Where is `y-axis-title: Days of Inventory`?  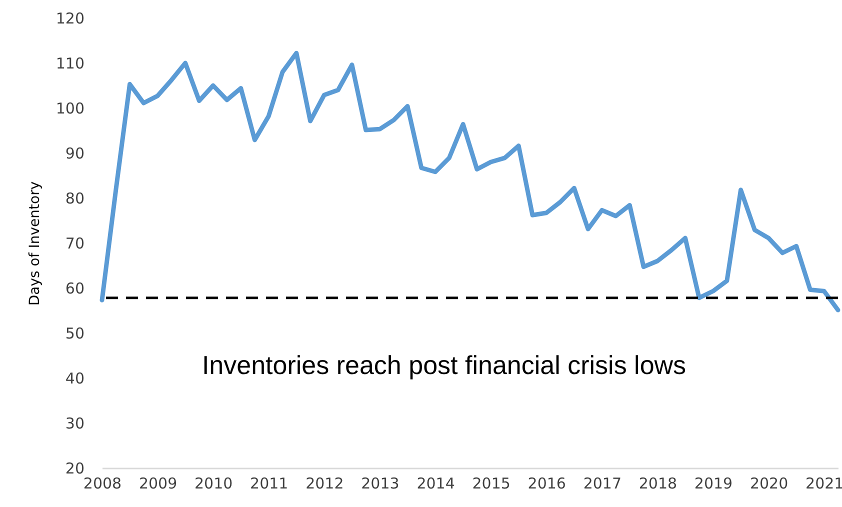 y-axis-title: Days of Inventory is located at coordinates (34, 243).